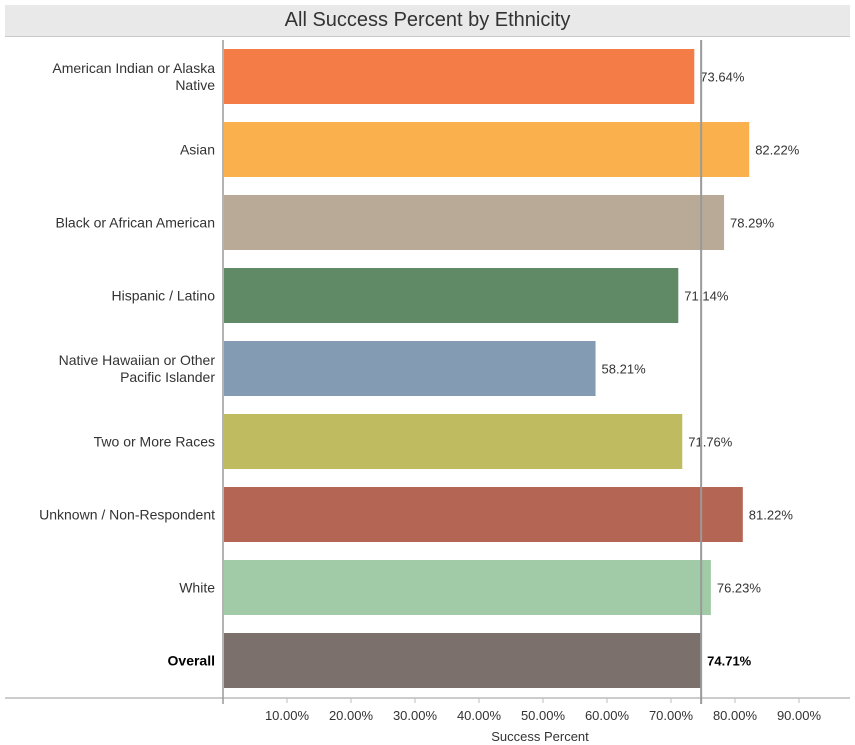  Describe the element at coordinates (451, 295) in the screenshot. I see `bar-hispanic-latino` at that location.